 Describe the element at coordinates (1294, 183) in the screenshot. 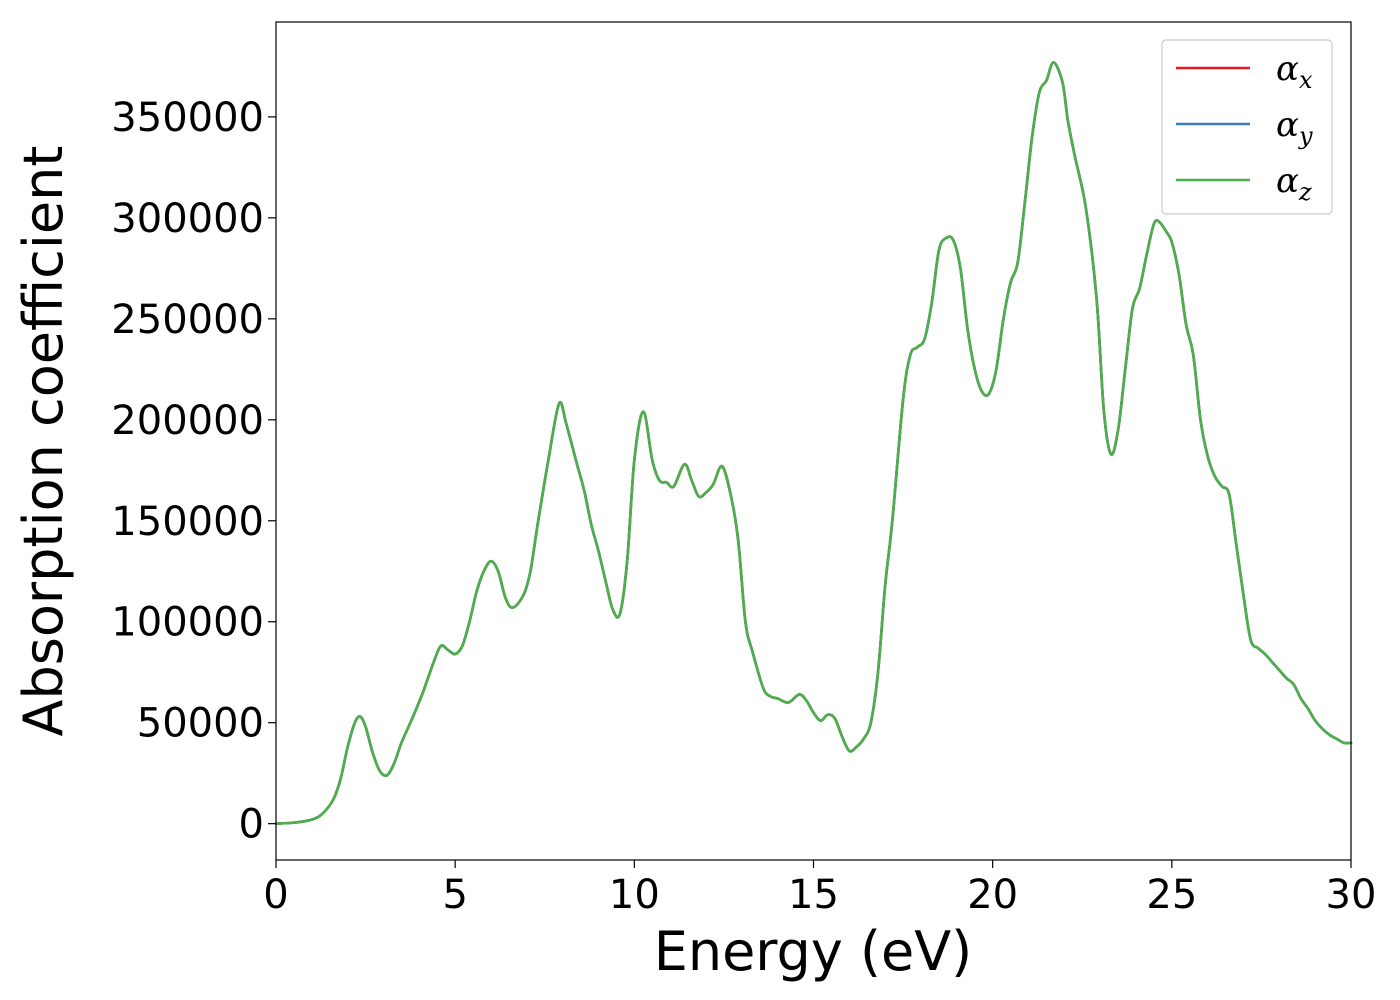

I see `legend-label-z: αz` at that location.